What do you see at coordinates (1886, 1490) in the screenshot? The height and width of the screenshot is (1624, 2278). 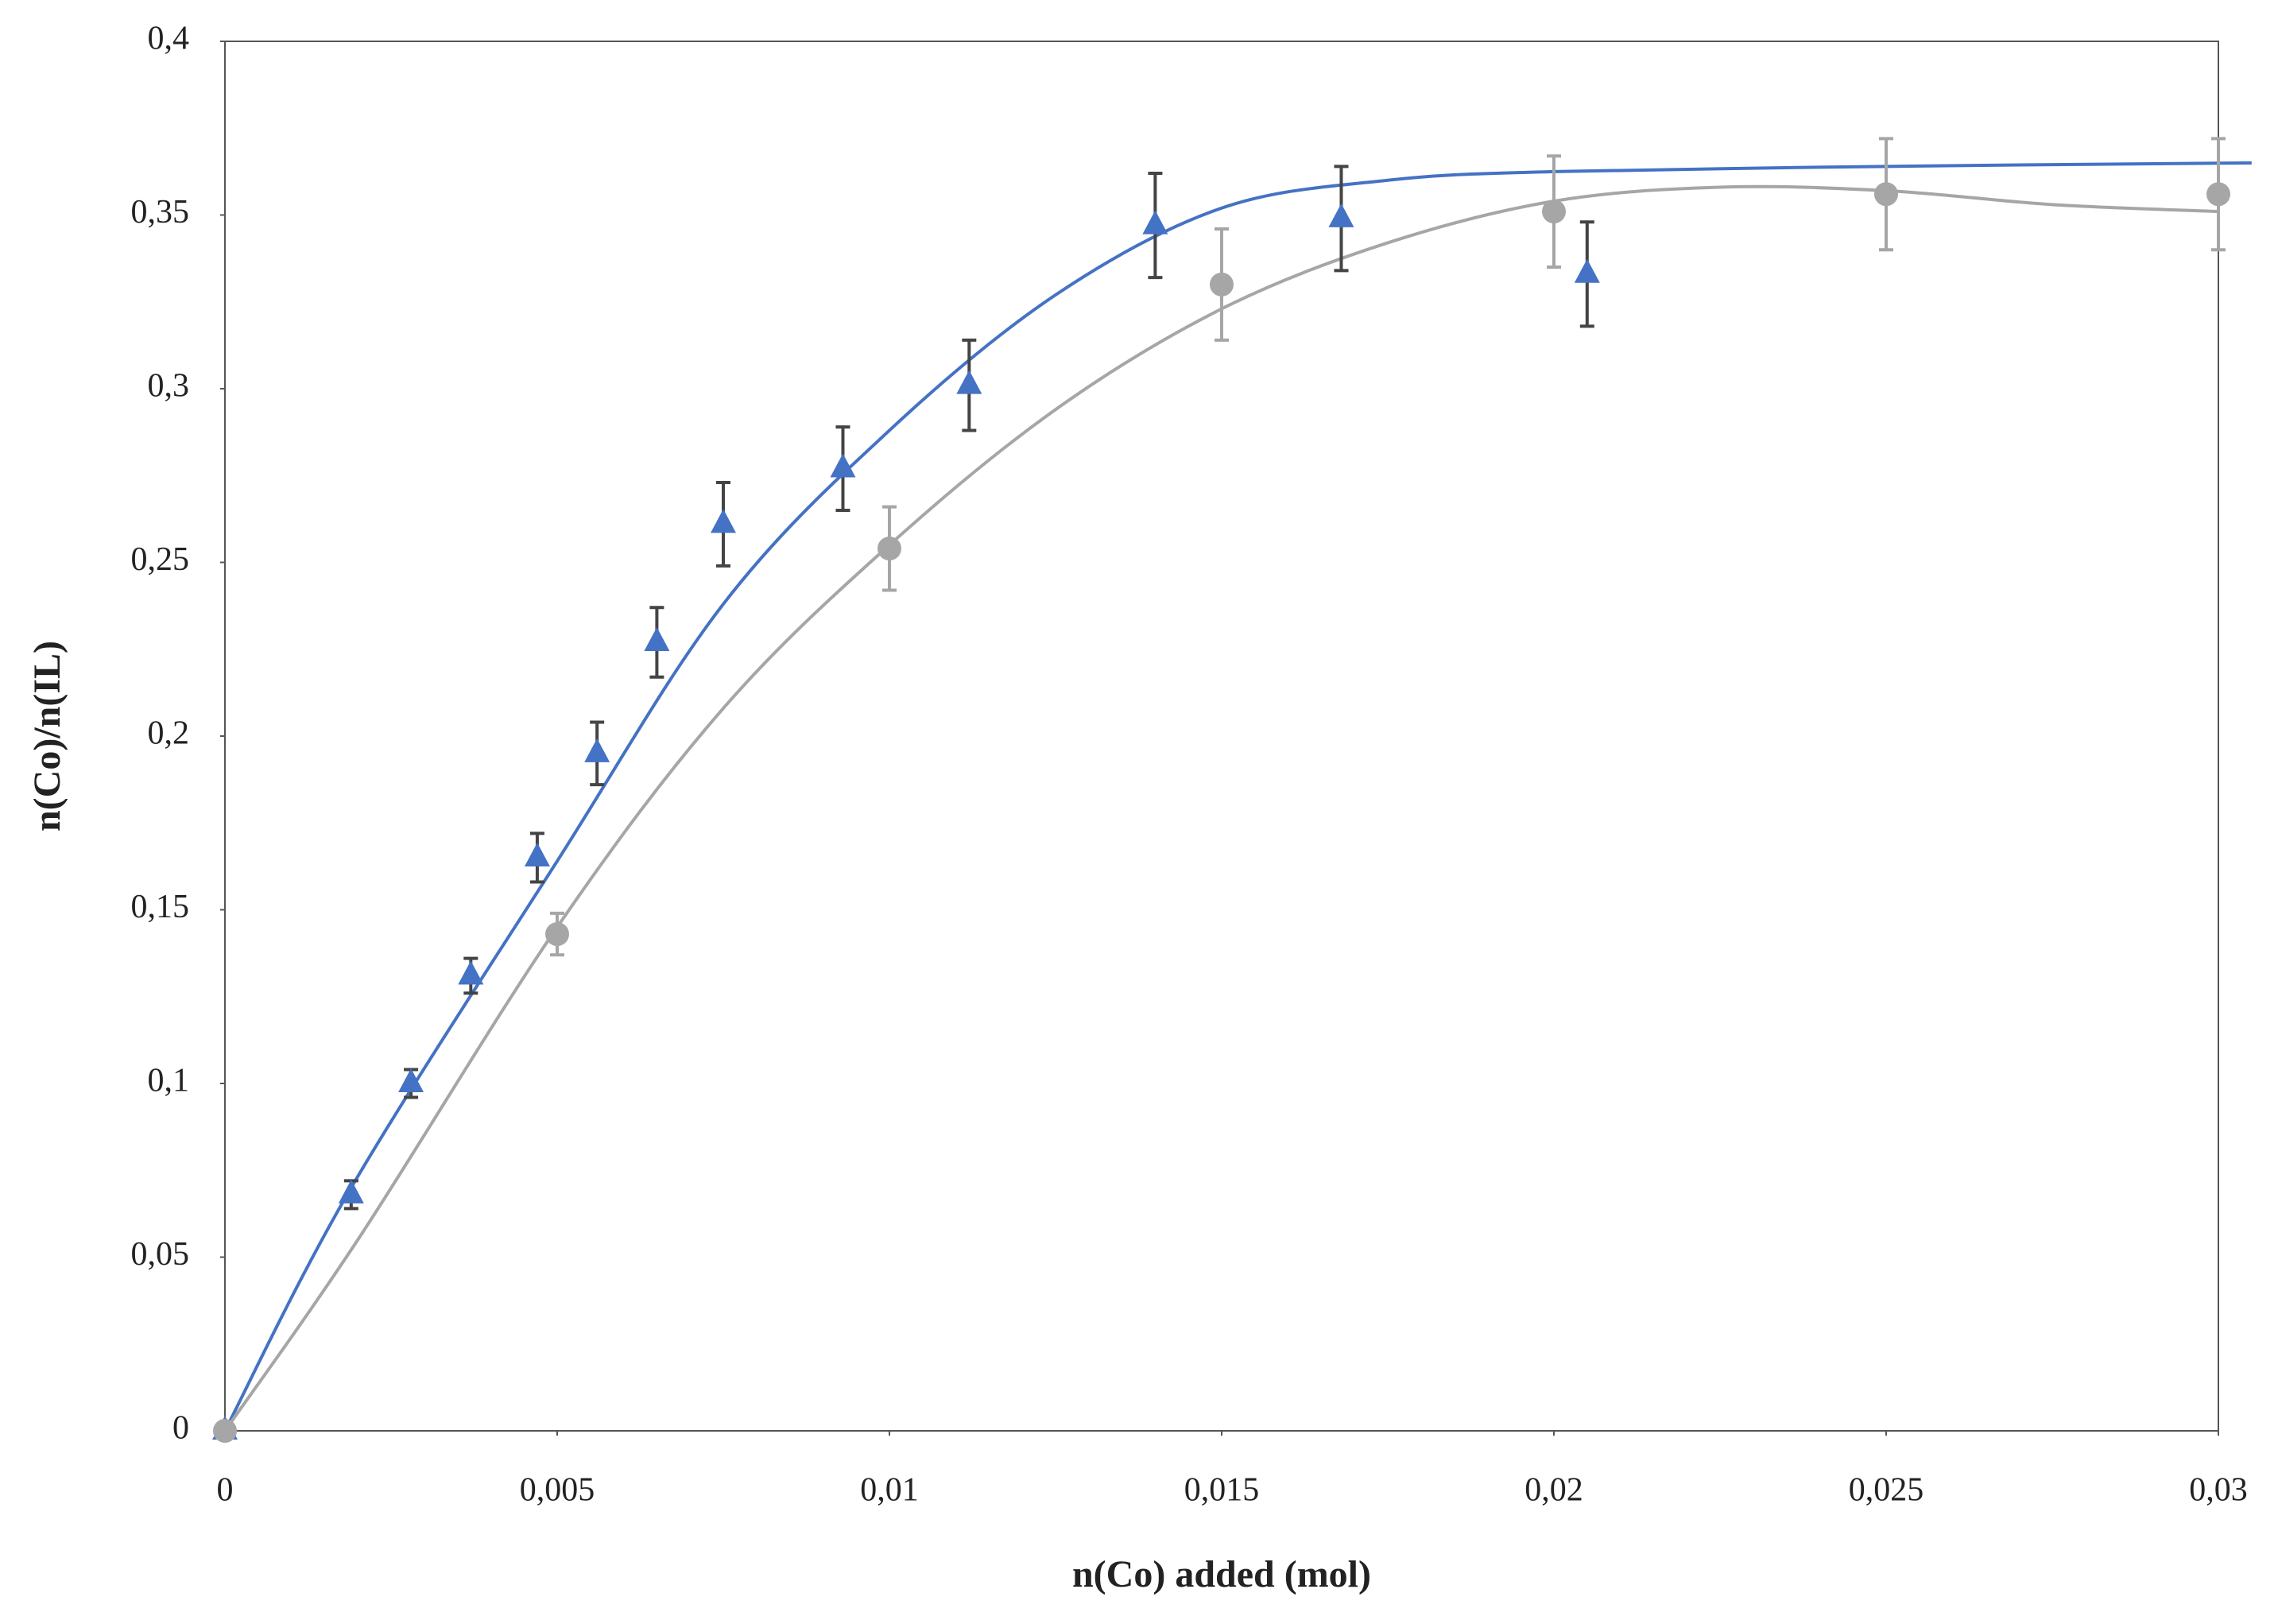 I see `x-tick-label: 0,025` at bounding box center [1886, 1490].